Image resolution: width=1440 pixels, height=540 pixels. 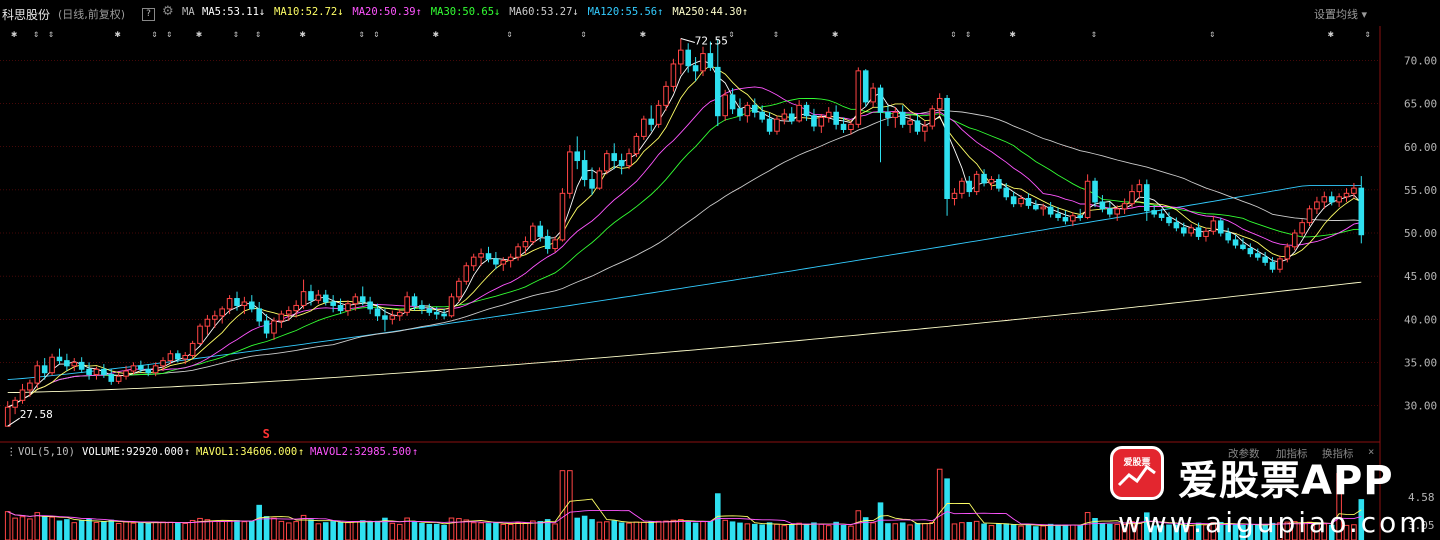 What do you see at coordinates (1273, 492) in the screenshot?
I see `watermark-logo: 爱股票 爱股票APP www.aigupiao.com` at bounding box center [1273, 492].